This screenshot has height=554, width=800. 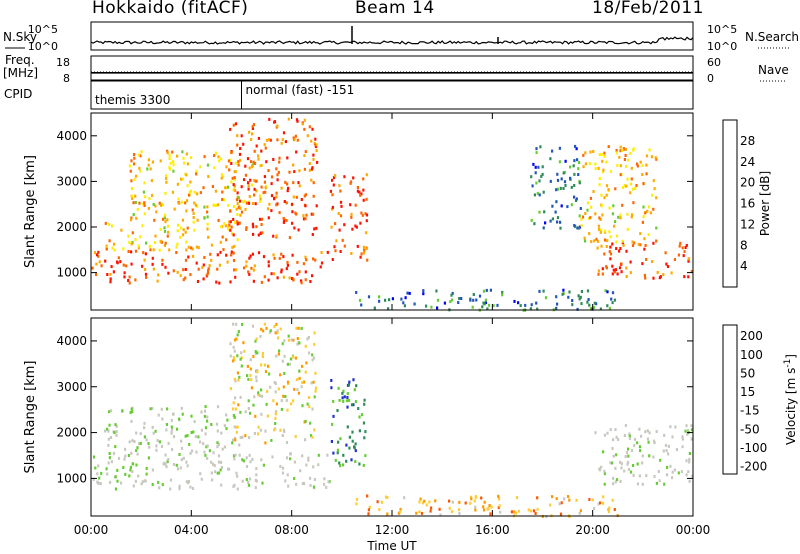 I want to click on colorbar-tick-label: 24, so click(x=747, y=162).